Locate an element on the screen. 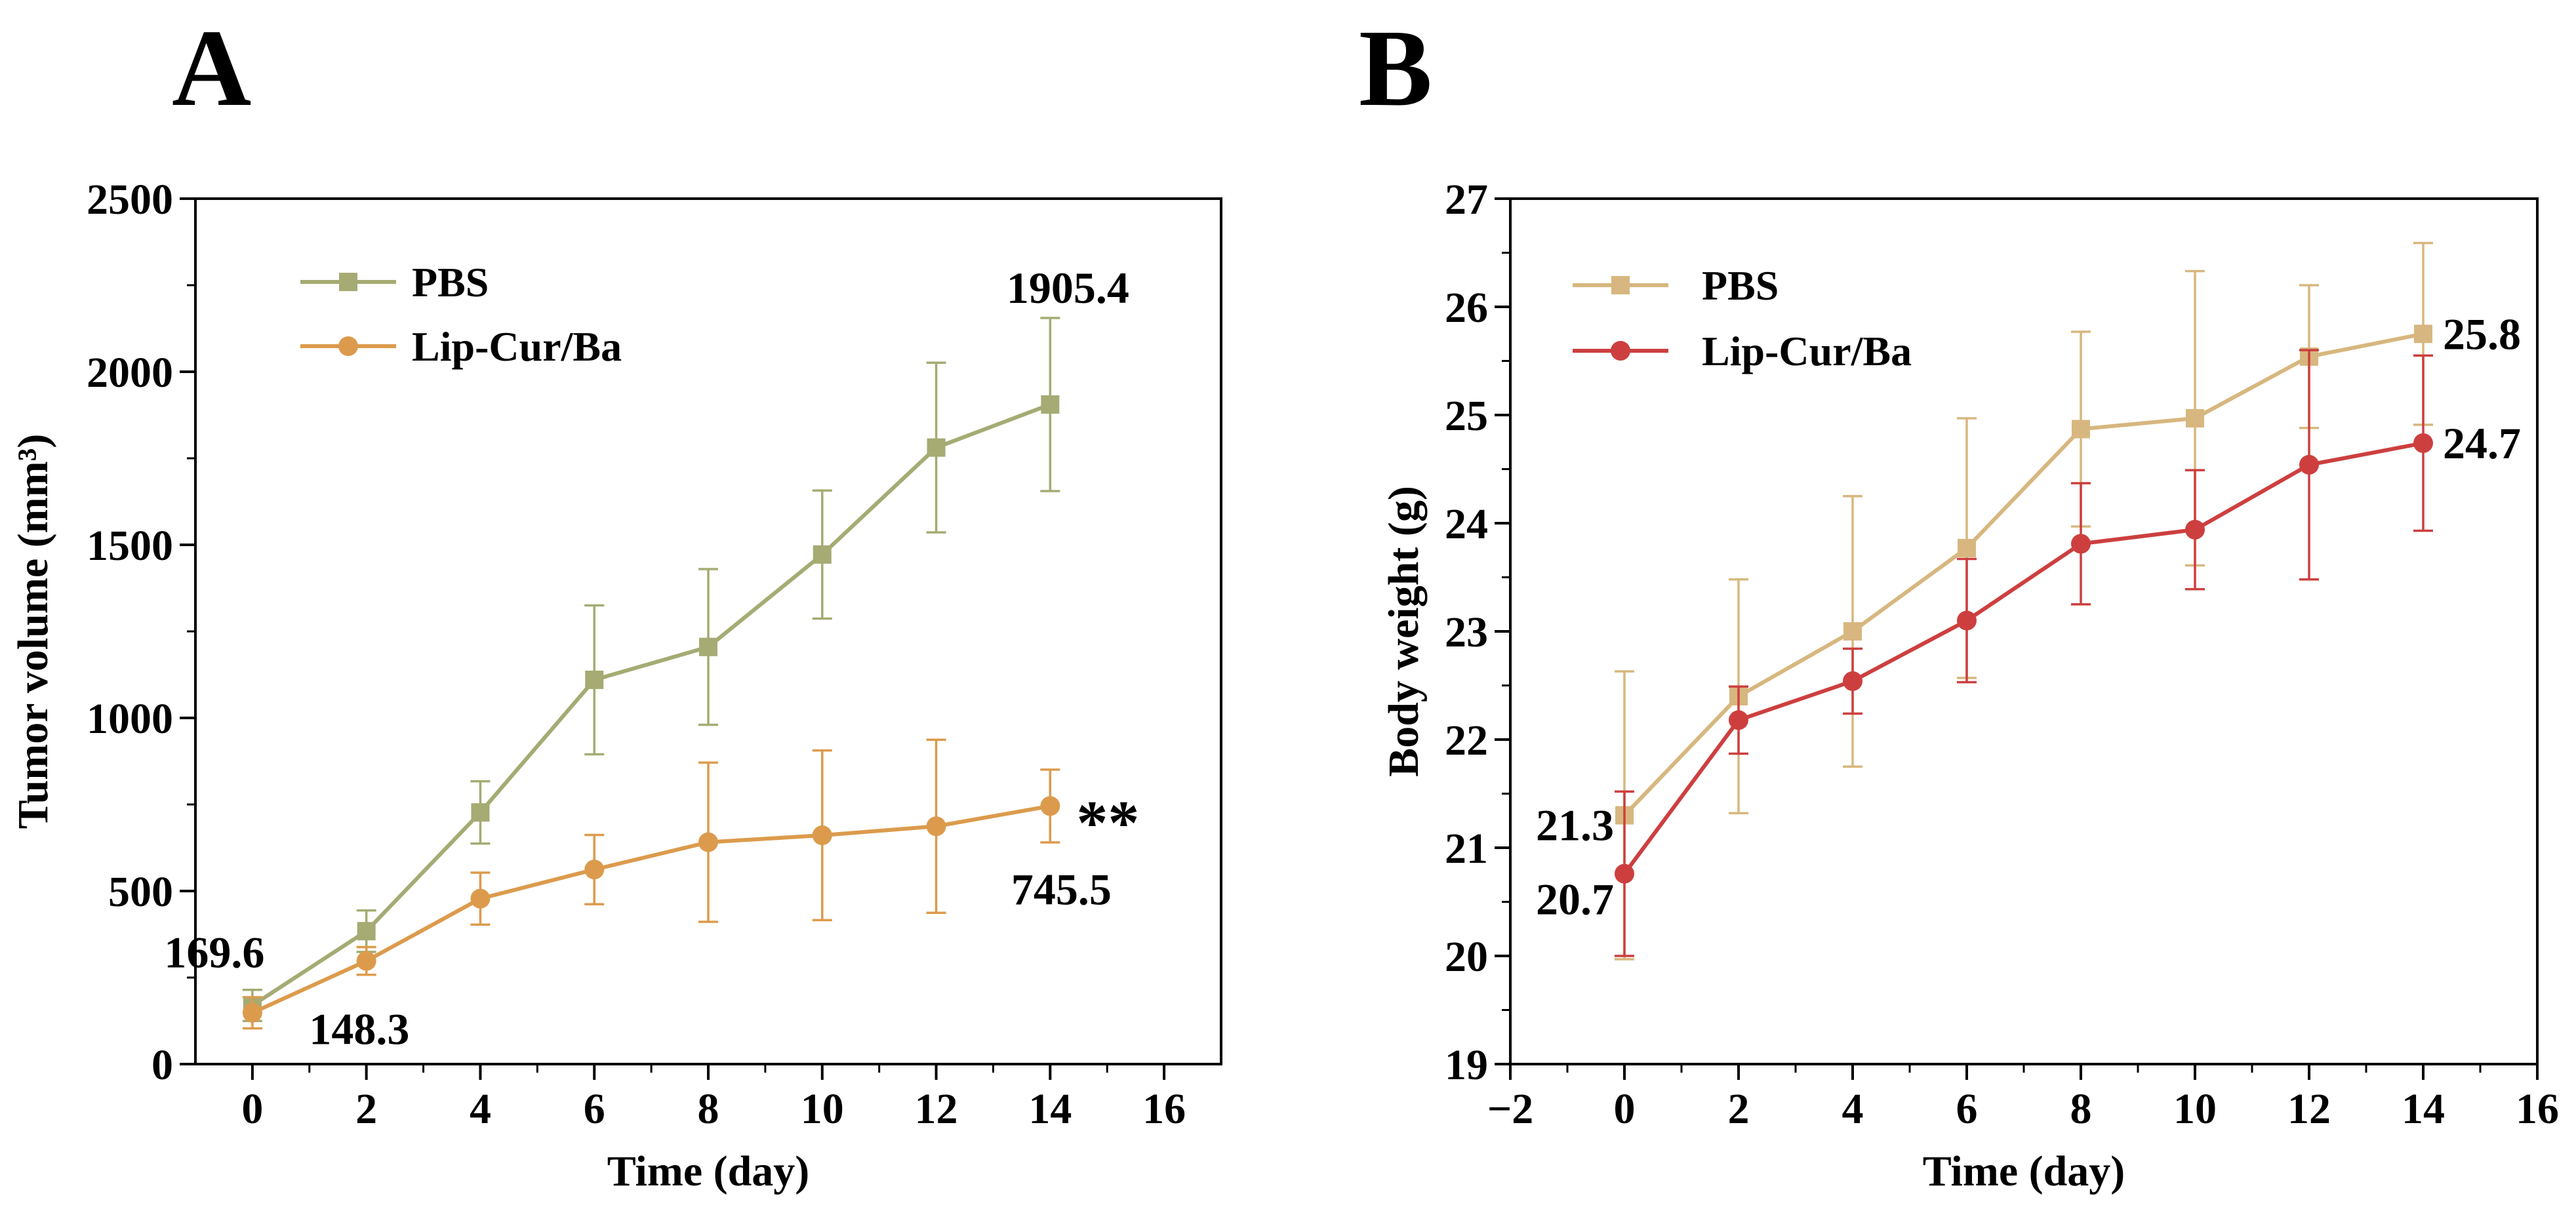  significance-marker: ** is located at coordinates (1107, 822).